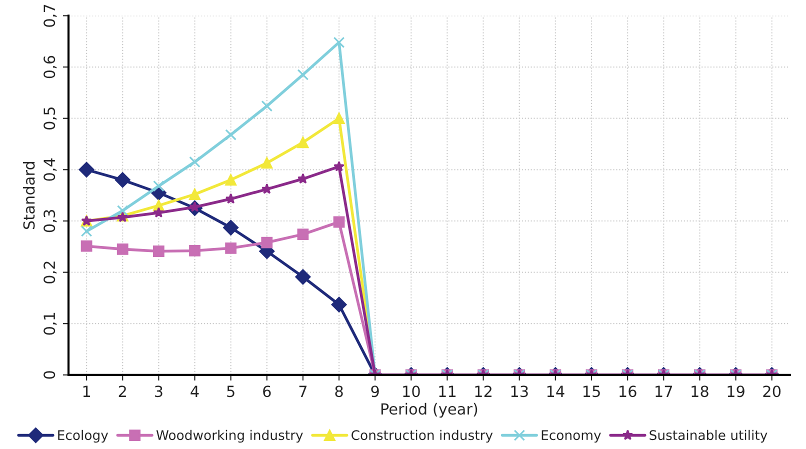  Describe the element at coordinates (483, 391) in the screenshot. I see `x-tick-label: 12` at that location.